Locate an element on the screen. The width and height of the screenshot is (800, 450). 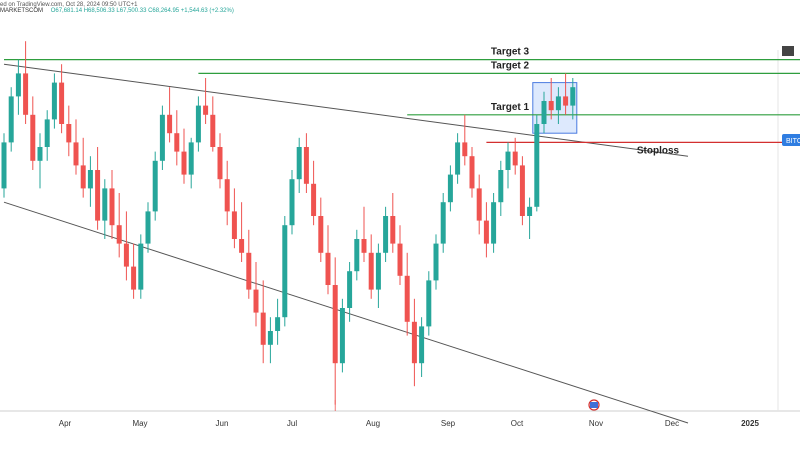
symbol-label: MARKETSCOM is located at coordinates (22, 11).